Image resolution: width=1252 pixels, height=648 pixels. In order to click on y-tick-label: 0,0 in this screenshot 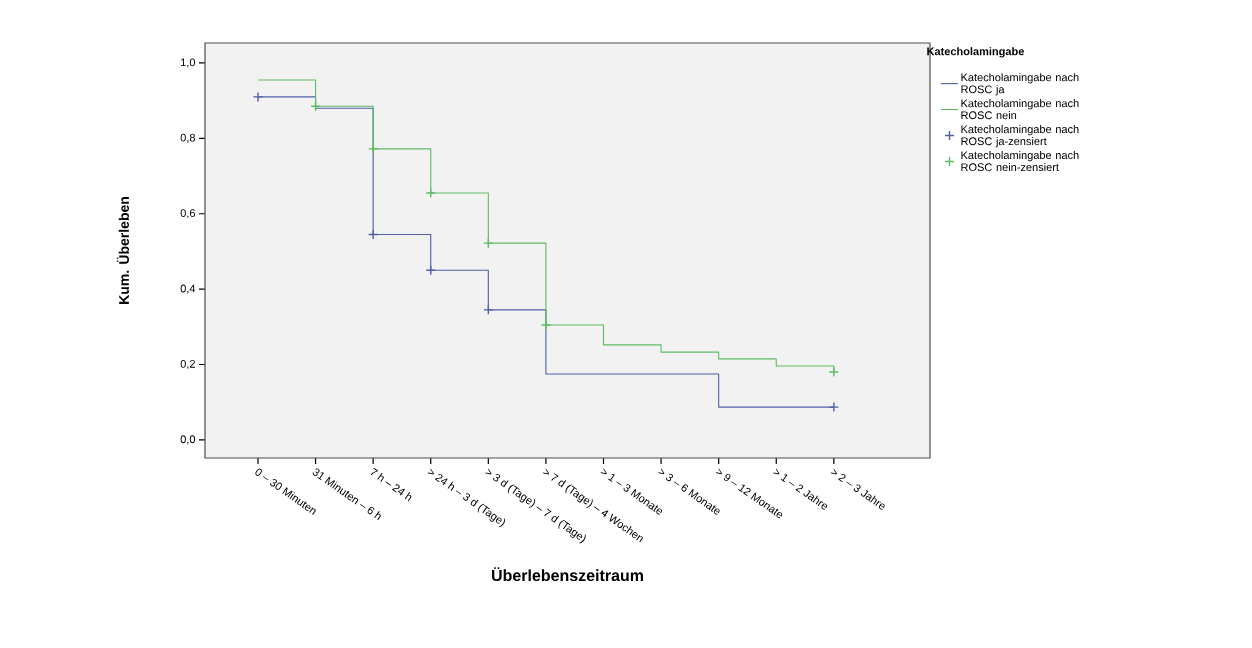, I will do `click(188, 440)`.